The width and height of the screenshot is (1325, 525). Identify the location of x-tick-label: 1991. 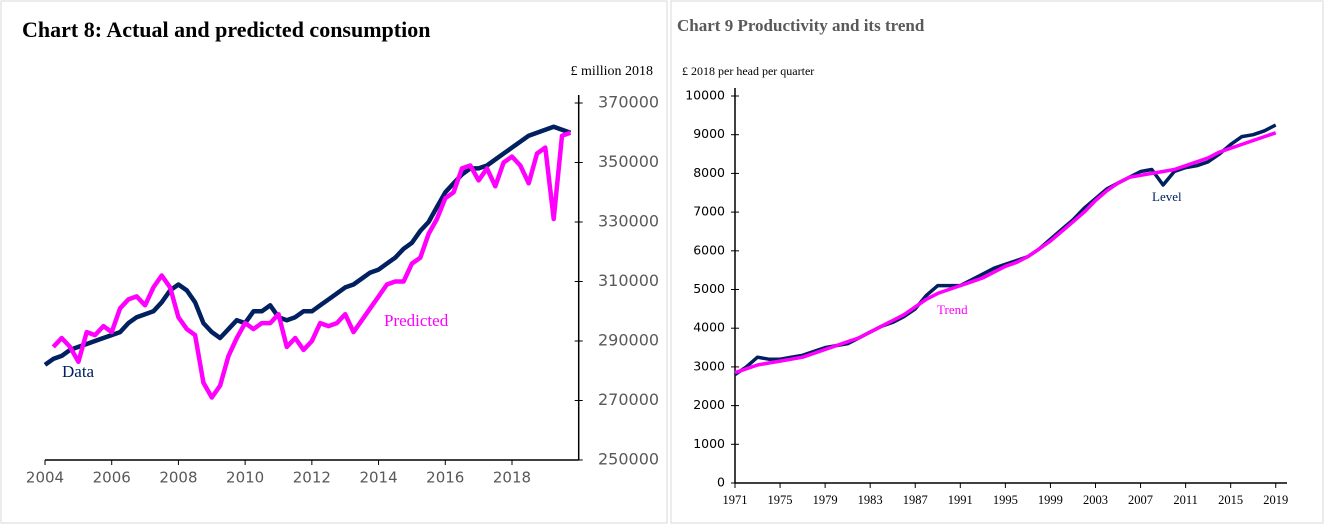
(960, 500).